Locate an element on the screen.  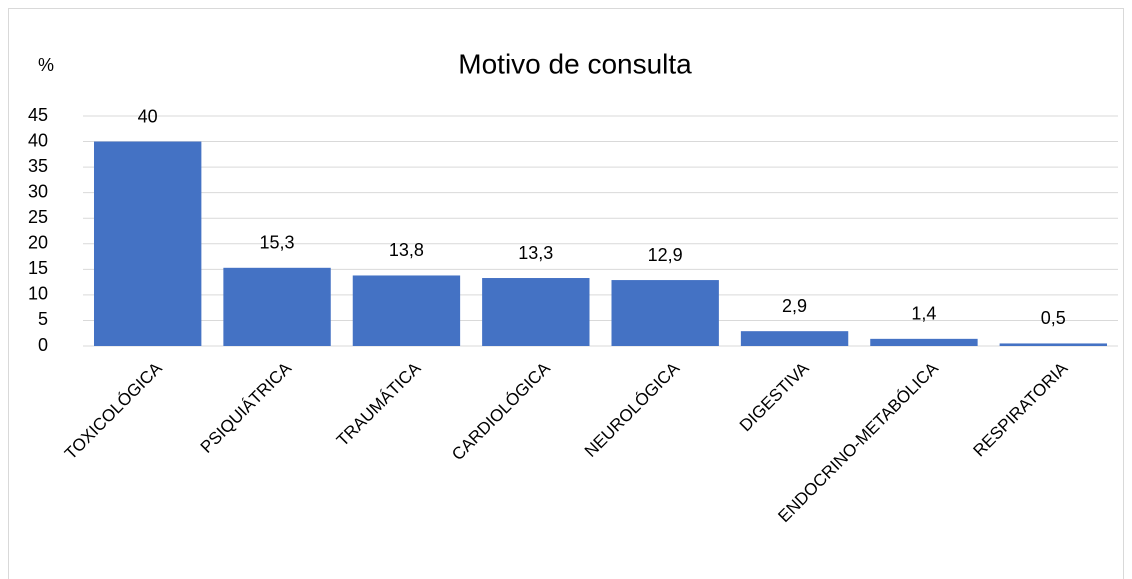
y-tick-label: 35 is located at coordinates (38, 166).